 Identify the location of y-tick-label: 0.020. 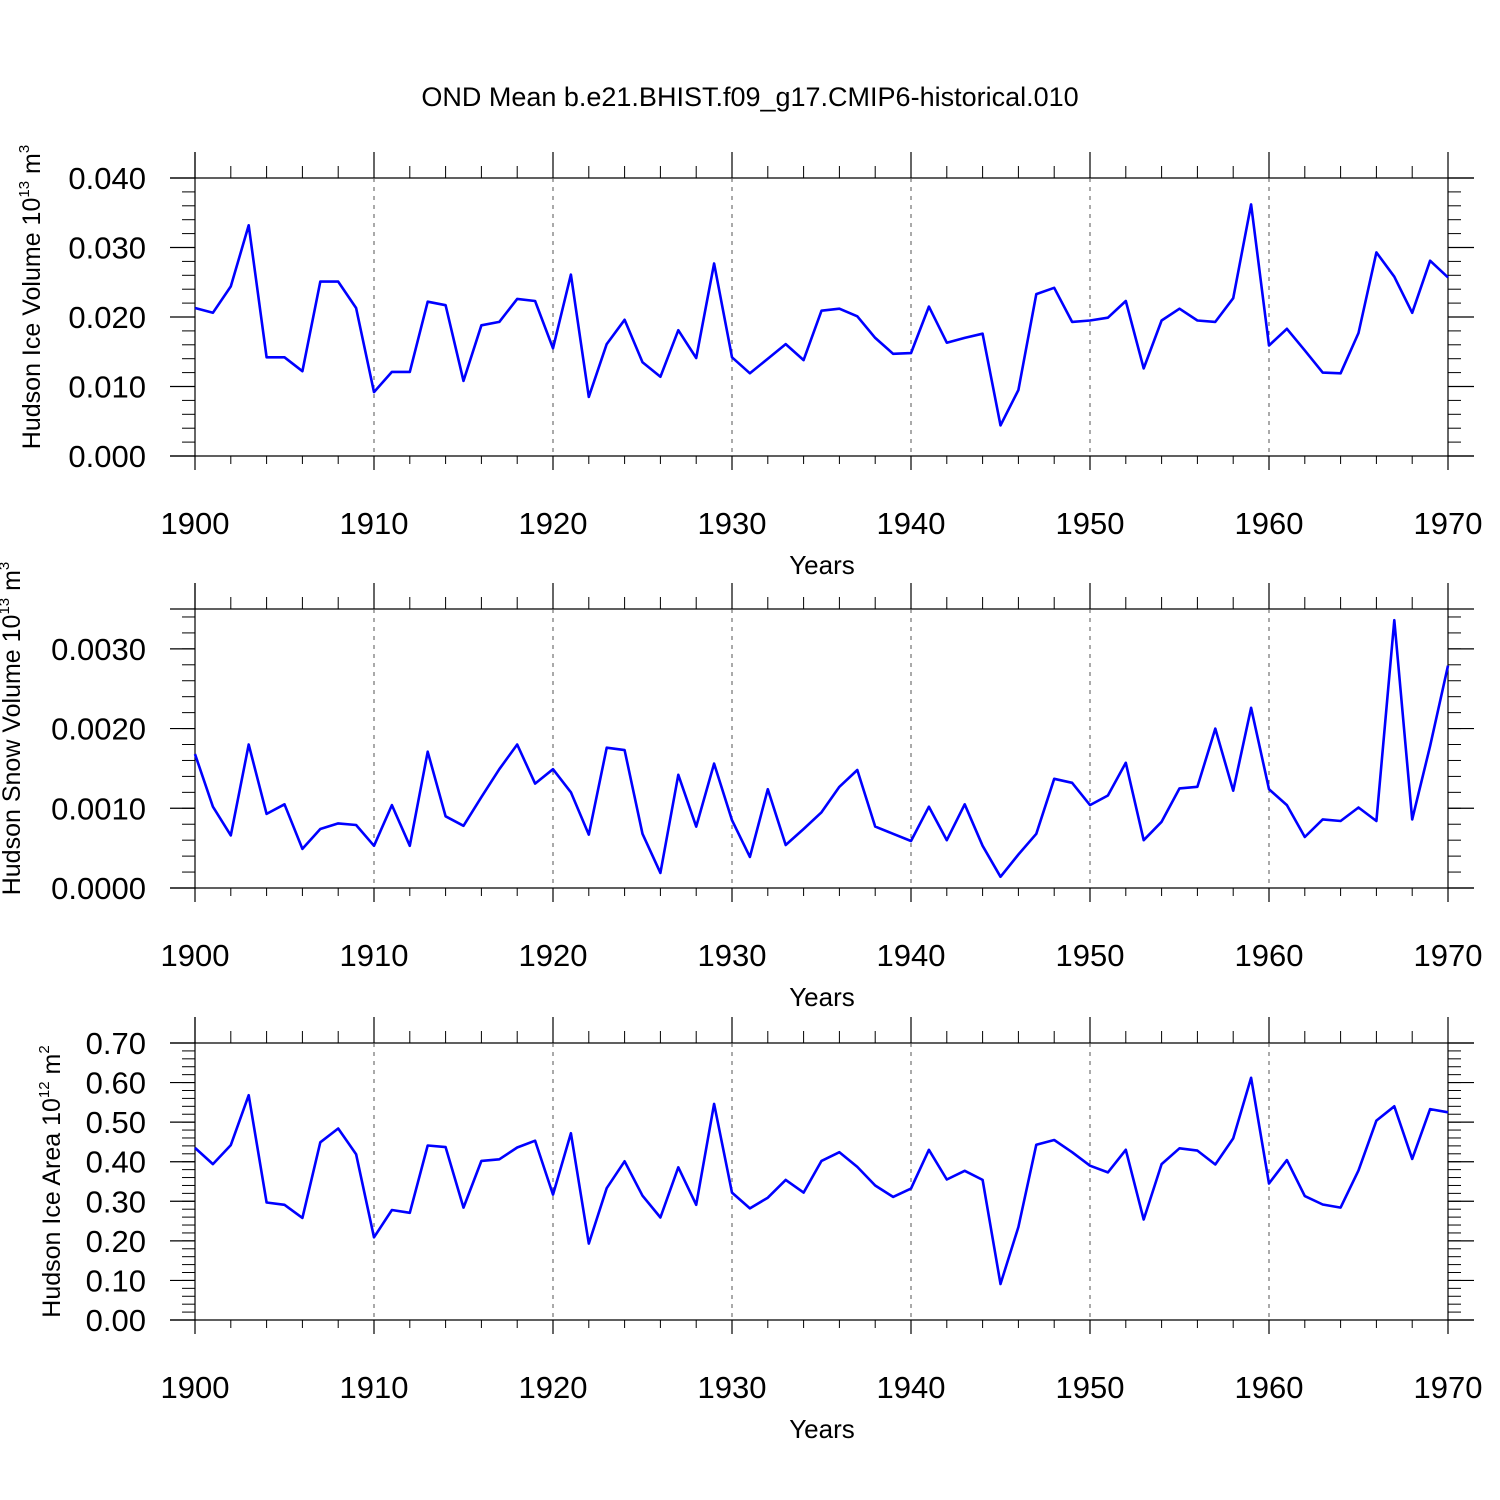
(107, 317).